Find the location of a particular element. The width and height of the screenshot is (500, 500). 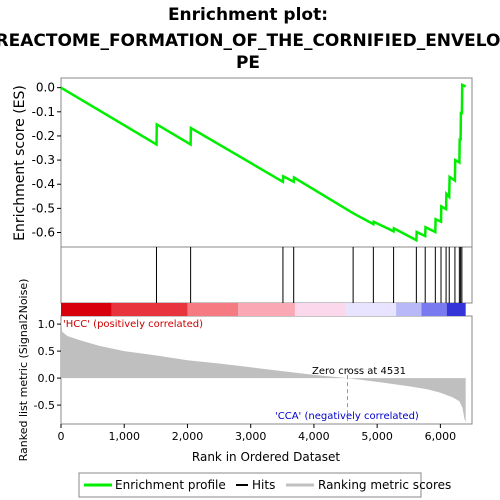

hits-panel is located at coordinates (266, 275).